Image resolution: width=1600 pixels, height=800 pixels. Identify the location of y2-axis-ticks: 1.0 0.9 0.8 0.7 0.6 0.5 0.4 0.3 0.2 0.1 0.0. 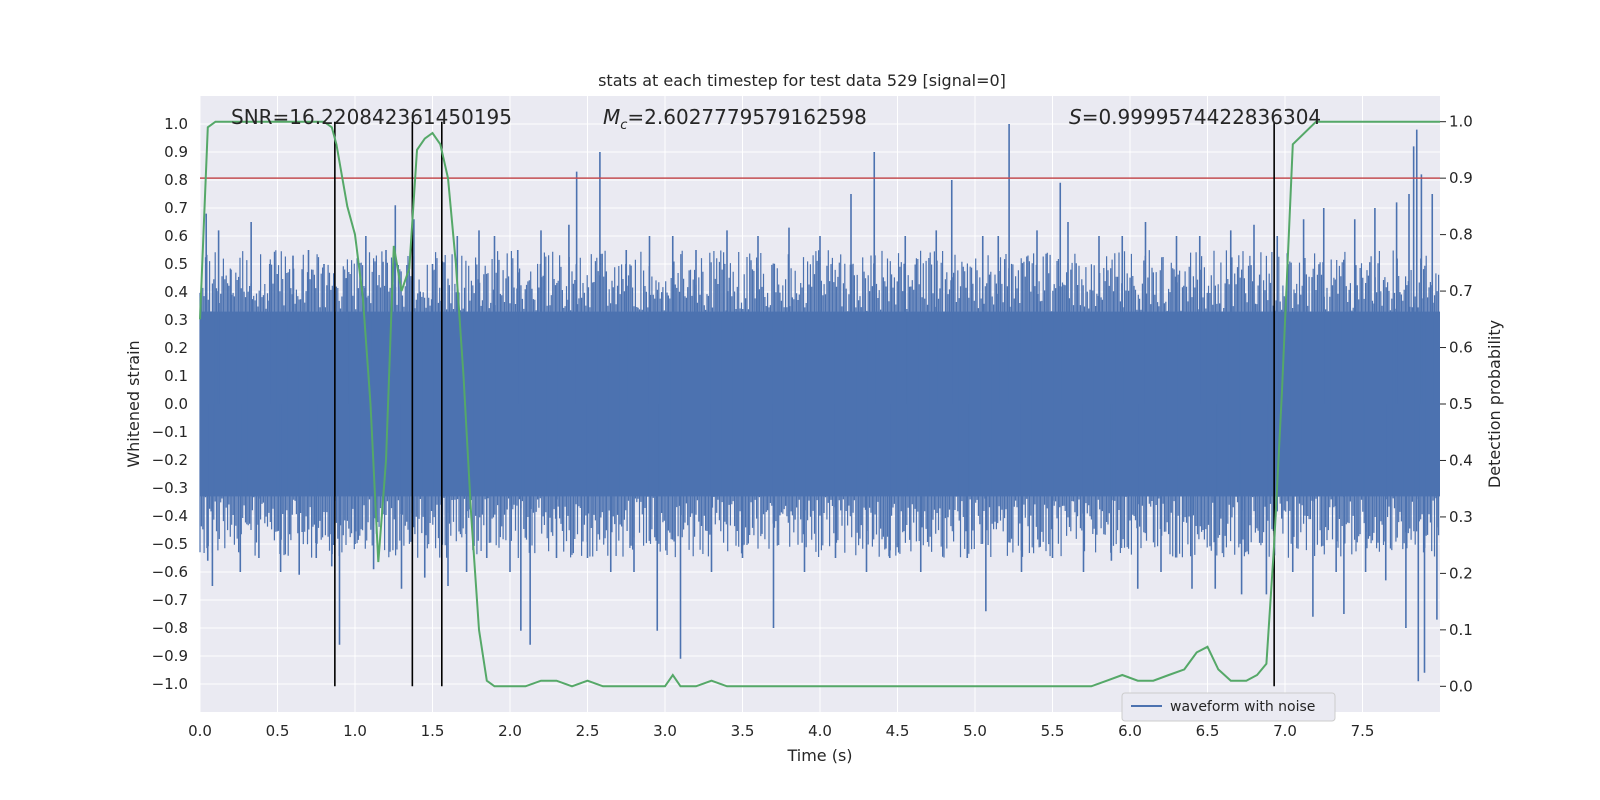
(1456, 404).